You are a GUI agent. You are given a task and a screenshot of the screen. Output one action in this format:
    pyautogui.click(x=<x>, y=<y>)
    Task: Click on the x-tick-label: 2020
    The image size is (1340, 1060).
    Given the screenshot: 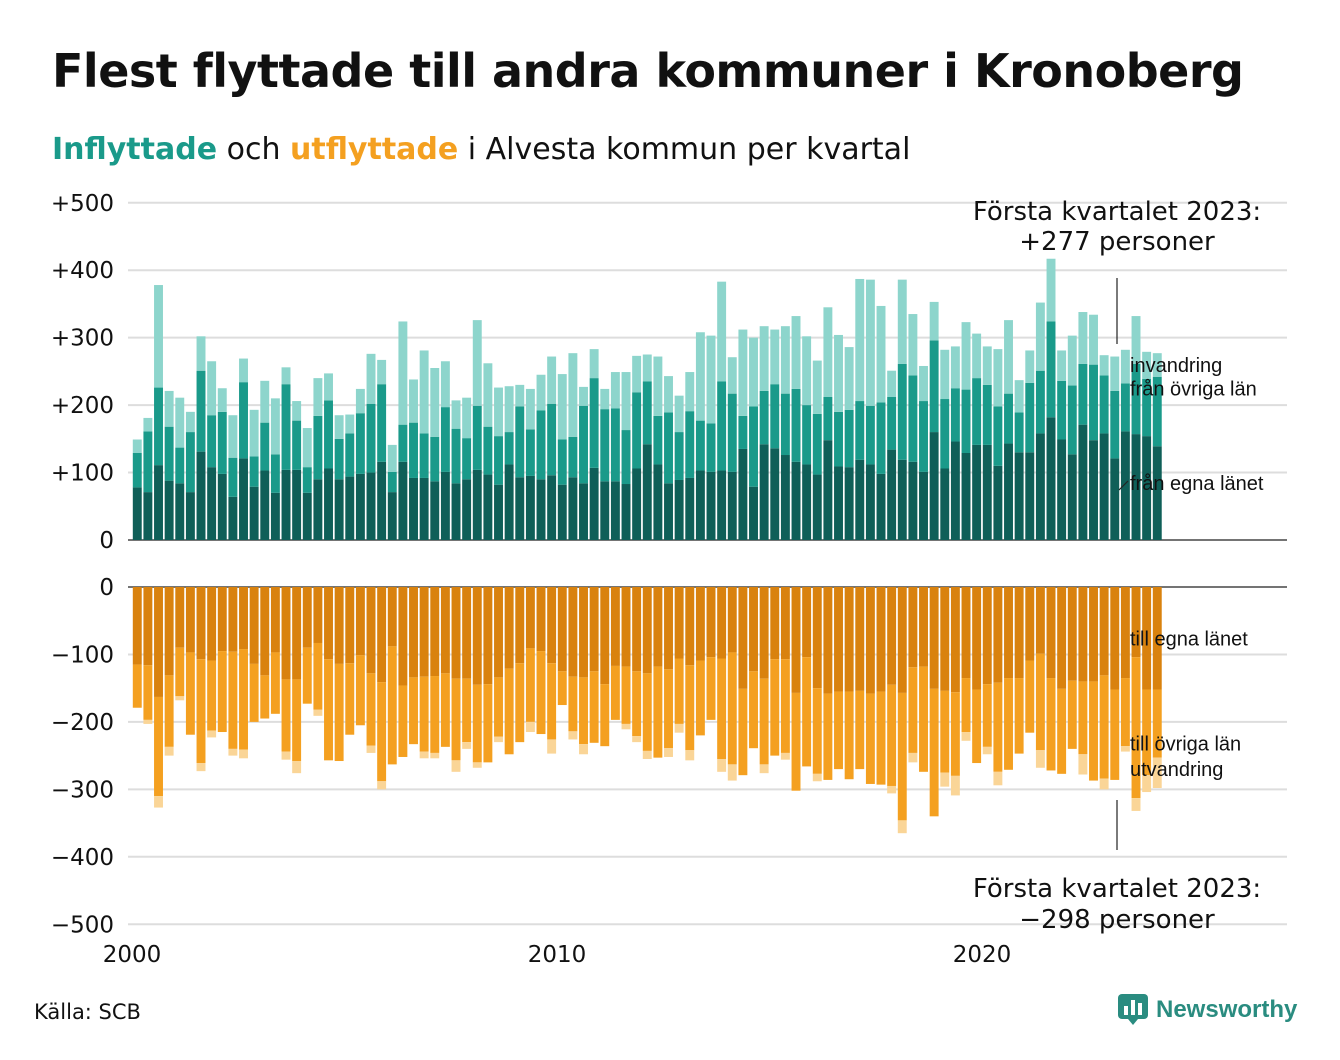 What is the action you would take?
    pyautogui.click(x=982, y=955)
    